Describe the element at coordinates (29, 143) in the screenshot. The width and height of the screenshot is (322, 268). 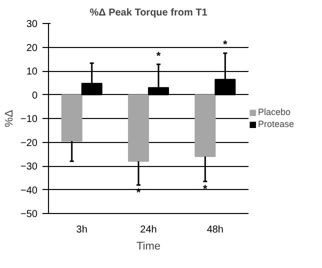
I see `y-tick-label: −20` at that location.